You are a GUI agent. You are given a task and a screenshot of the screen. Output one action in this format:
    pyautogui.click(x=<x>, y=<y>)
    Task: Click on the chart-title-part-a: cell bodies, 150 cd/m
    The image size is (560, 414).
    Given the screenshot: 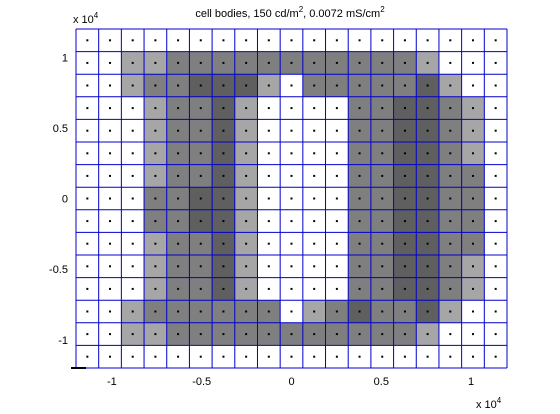 What is the action you would take?
    pyautogui.click(x=246, y=14)
    